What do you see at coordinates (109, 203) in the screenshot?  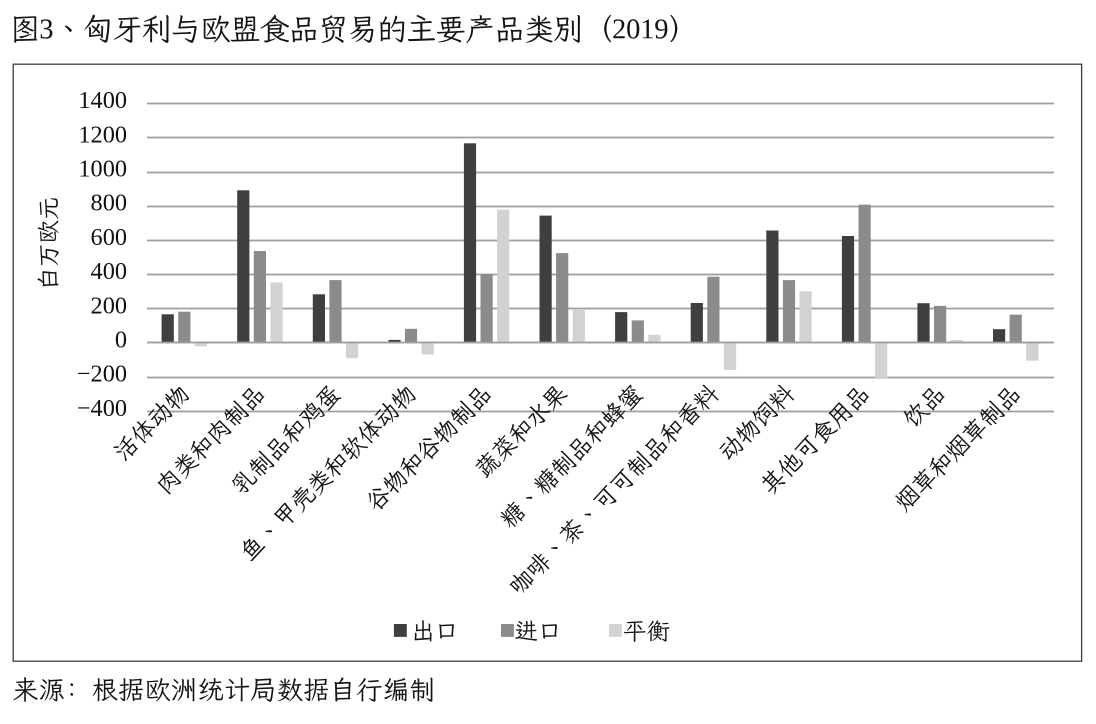 I see `svg-text: 800` at bounding box center [109, 203].